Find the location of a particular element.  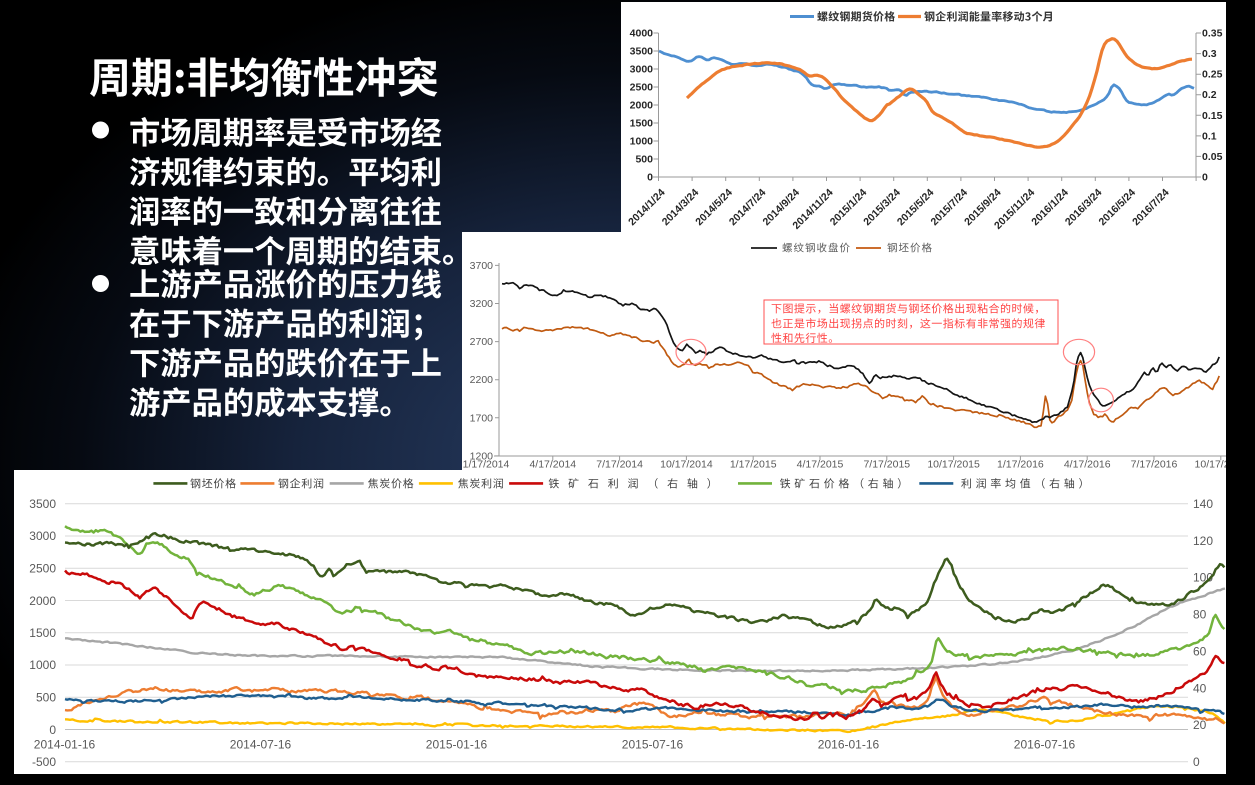

svg-text: 2700 is located at coordinates (482, 342).